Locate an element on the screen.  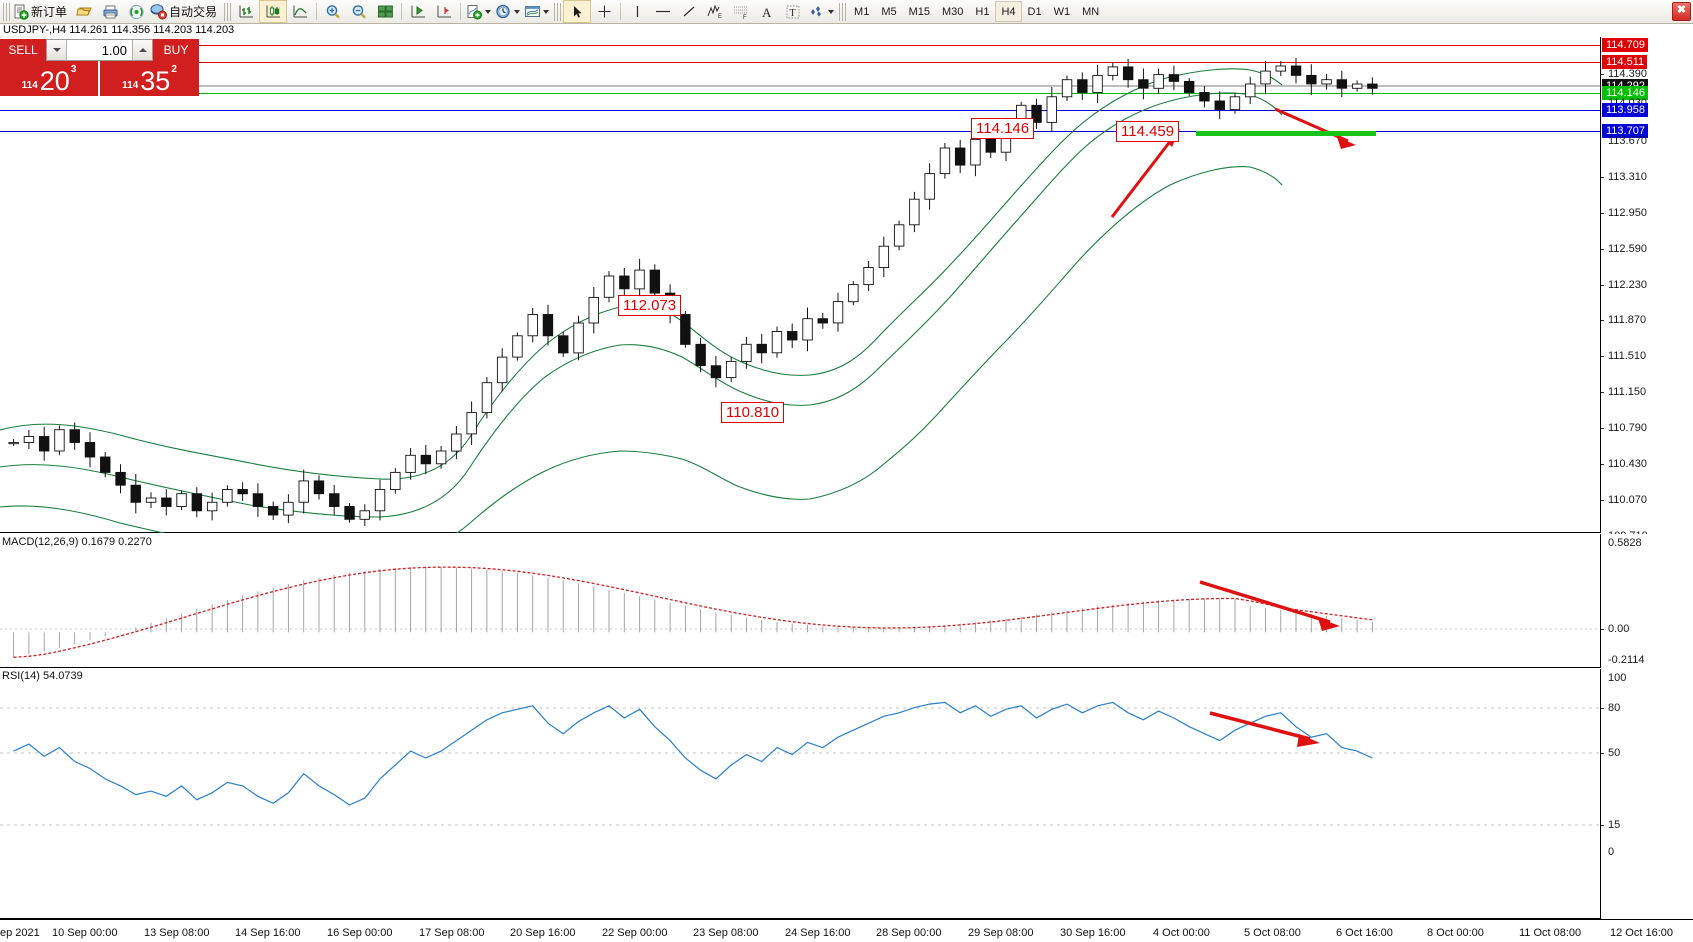
auto-scroll-icon is located at coordinates (444, 12).